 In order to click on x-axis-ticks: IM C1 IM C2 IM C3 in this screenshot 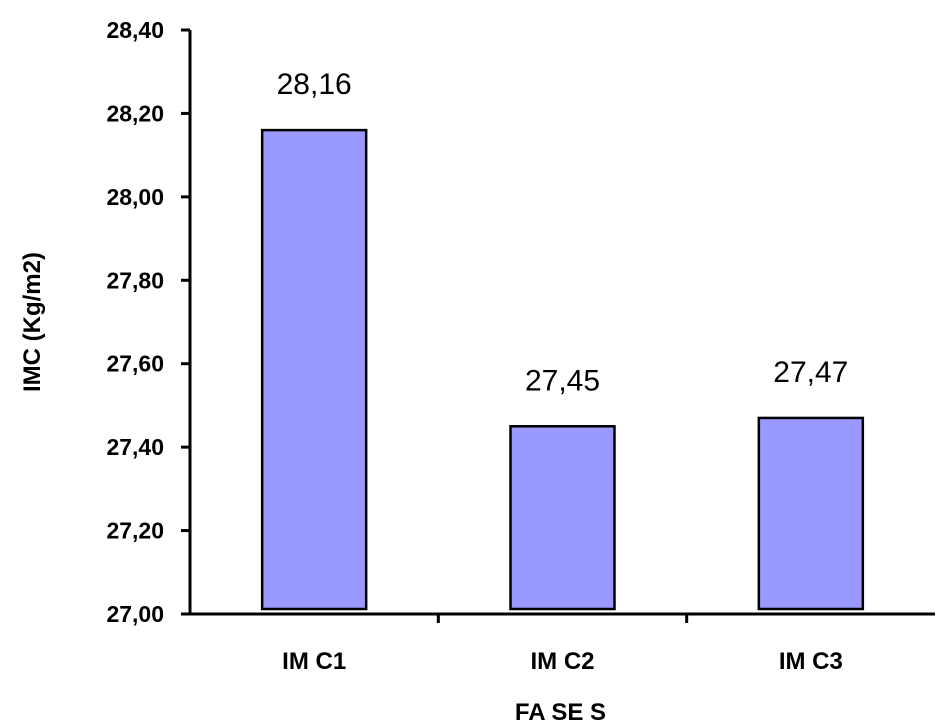, I will do `click(562, 644)`.